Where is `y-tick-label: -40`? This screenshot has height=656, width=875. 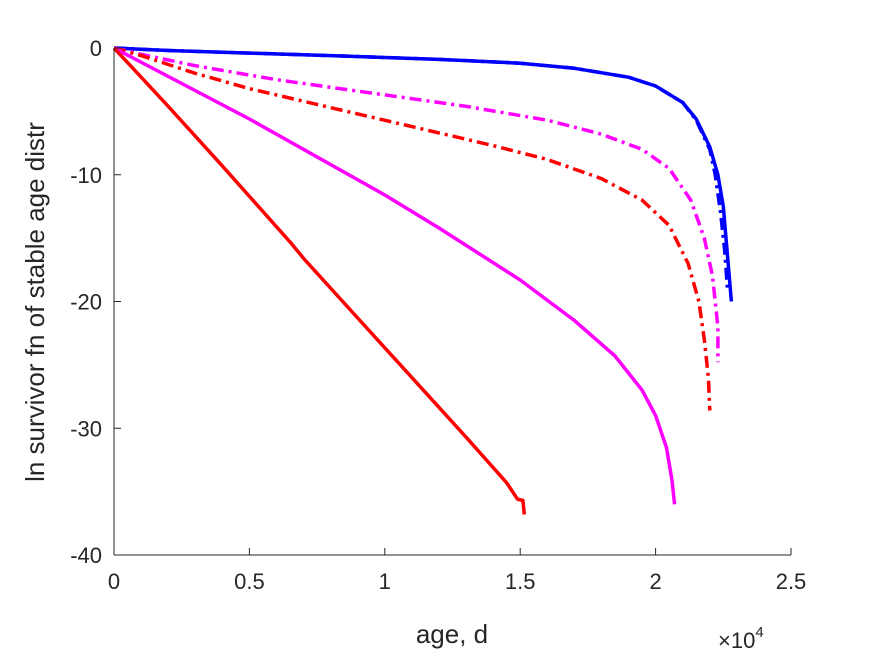 y-tick-label: -40 is located at coordinates (86, 555).